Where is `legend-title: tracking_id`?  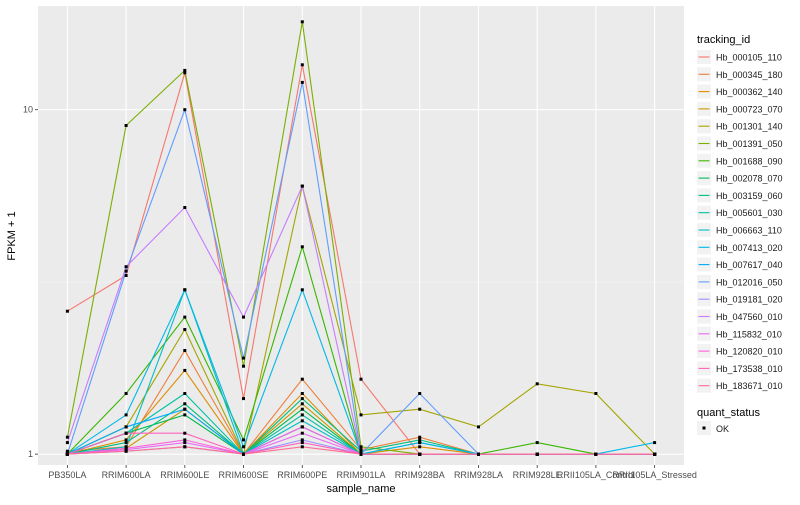 legend-title: tracking_id is located at coordinates (723, 40).